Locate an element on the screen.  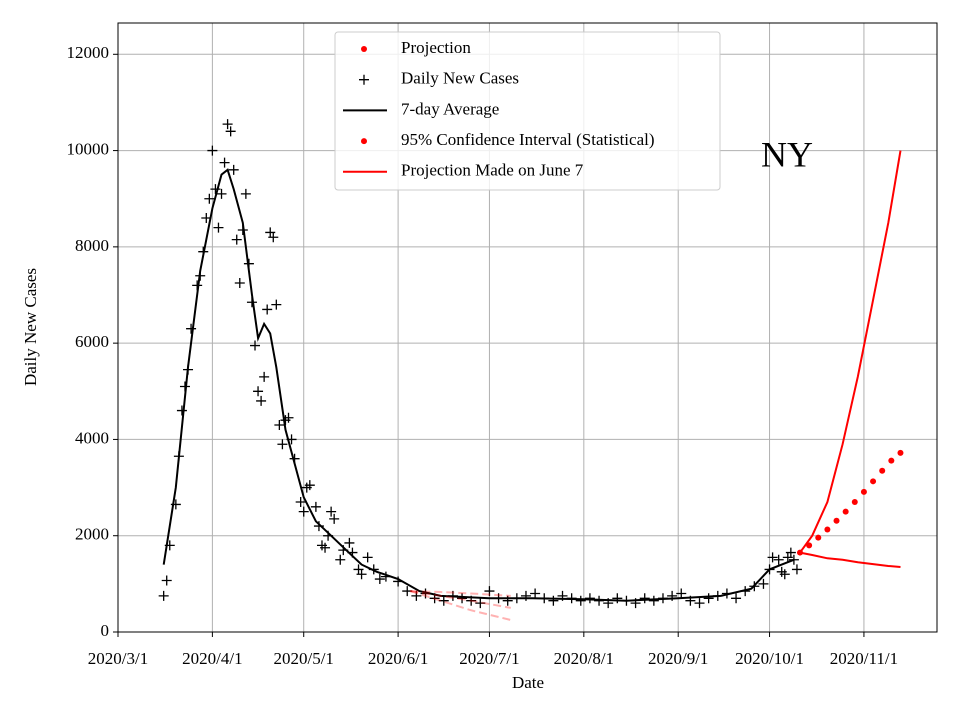
legend-label: Projection is located at coordinates (436, 47).